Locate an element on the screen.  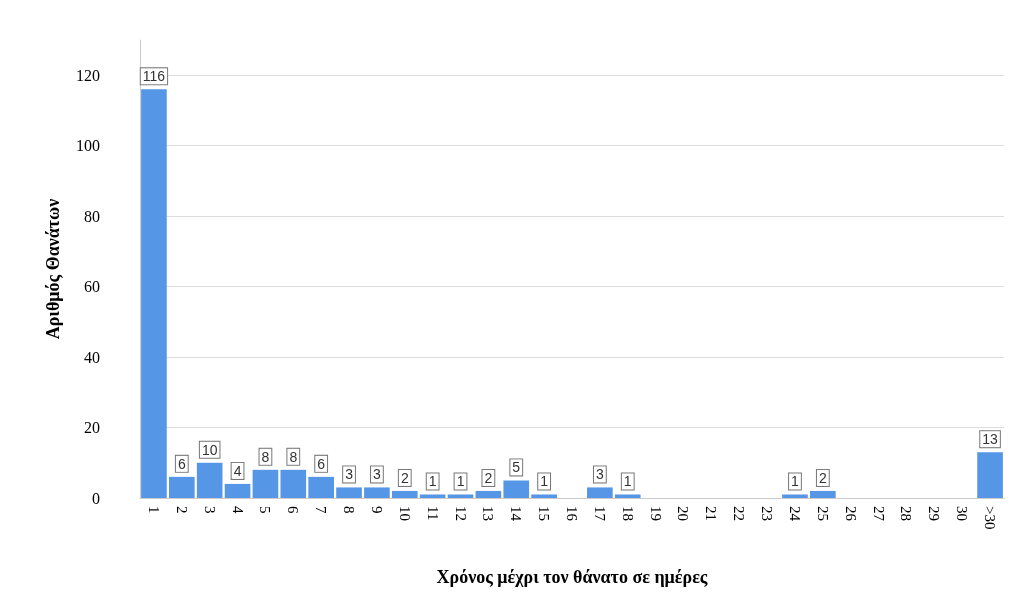
y-tick-label: 80 is located at coordinates (92, 216).